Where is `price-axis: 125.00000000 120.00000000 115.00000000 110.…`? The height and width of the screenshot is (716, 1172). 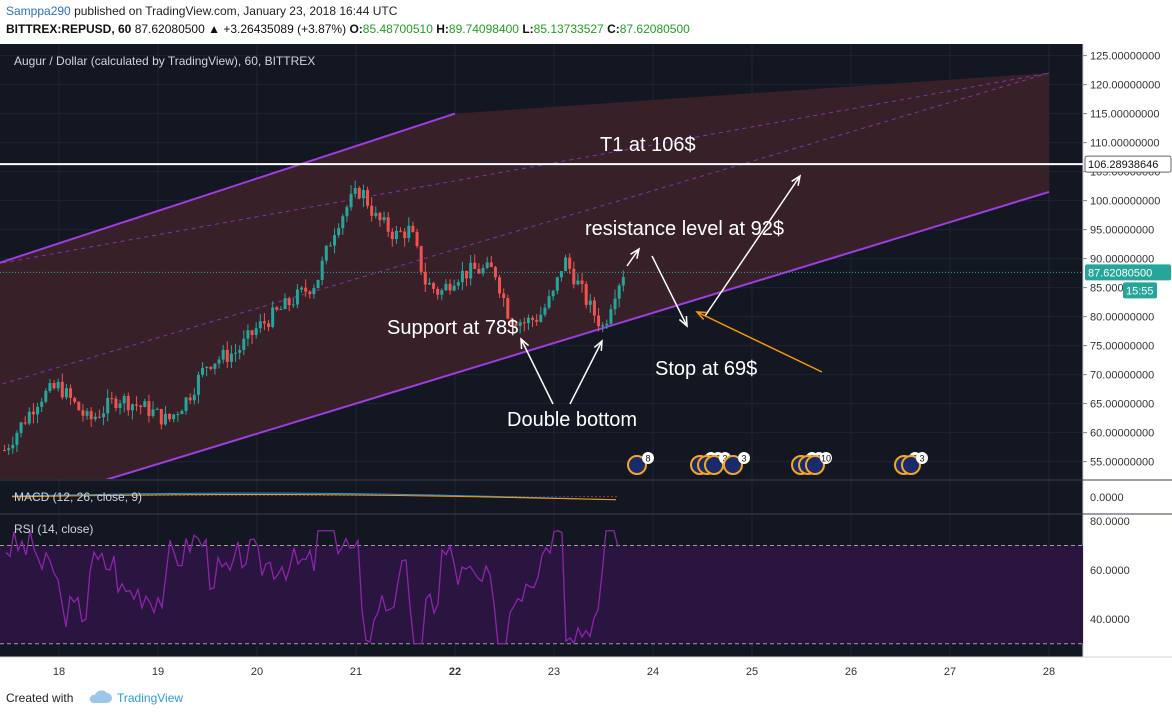
price-axis: 125.00000000 120.00000000 115.00000000 110.… is located at coordinates (1127, 364).